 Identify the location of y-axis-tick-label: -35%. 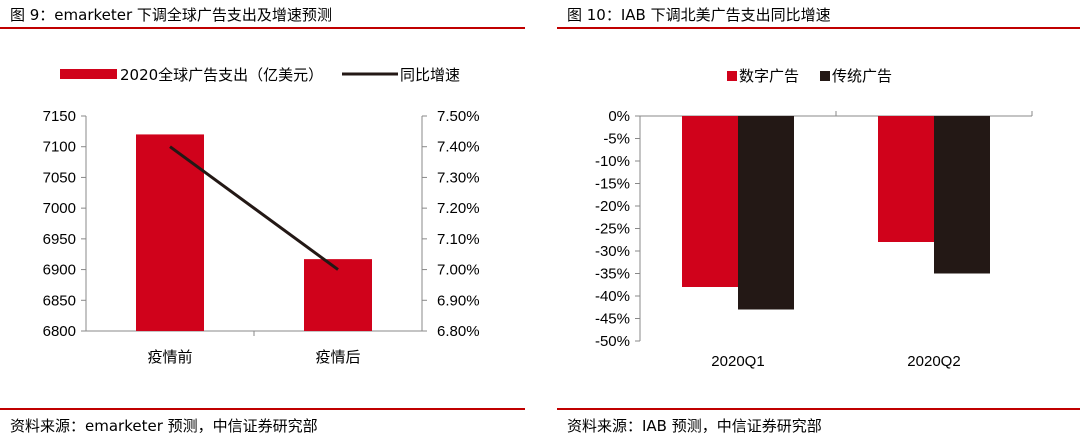
(612, 274).